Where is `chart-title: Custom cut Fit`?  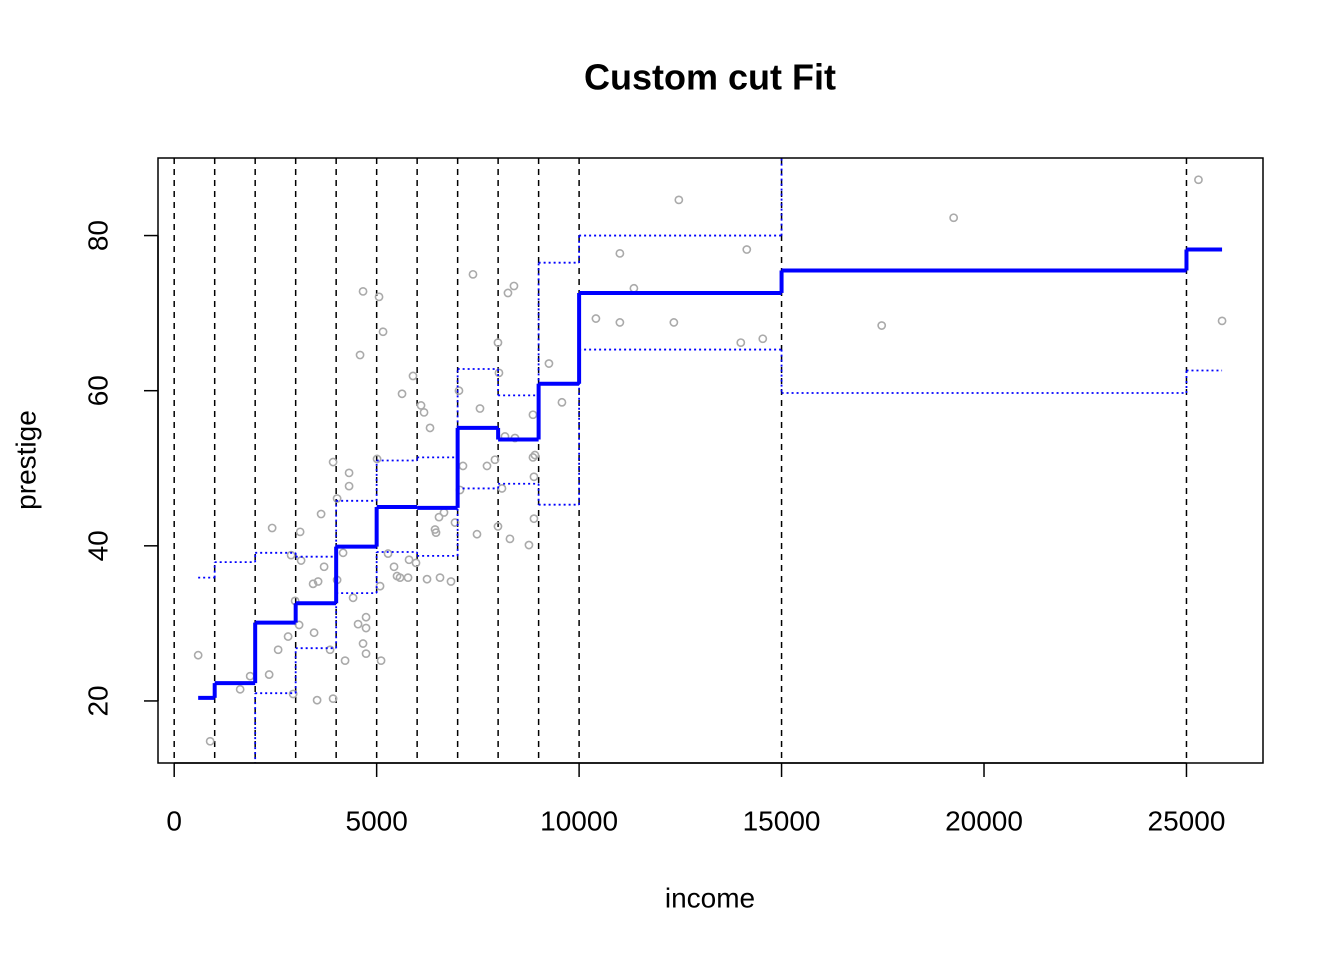
chart-title: Custom cut Fit is located at coordinates (710, 77).